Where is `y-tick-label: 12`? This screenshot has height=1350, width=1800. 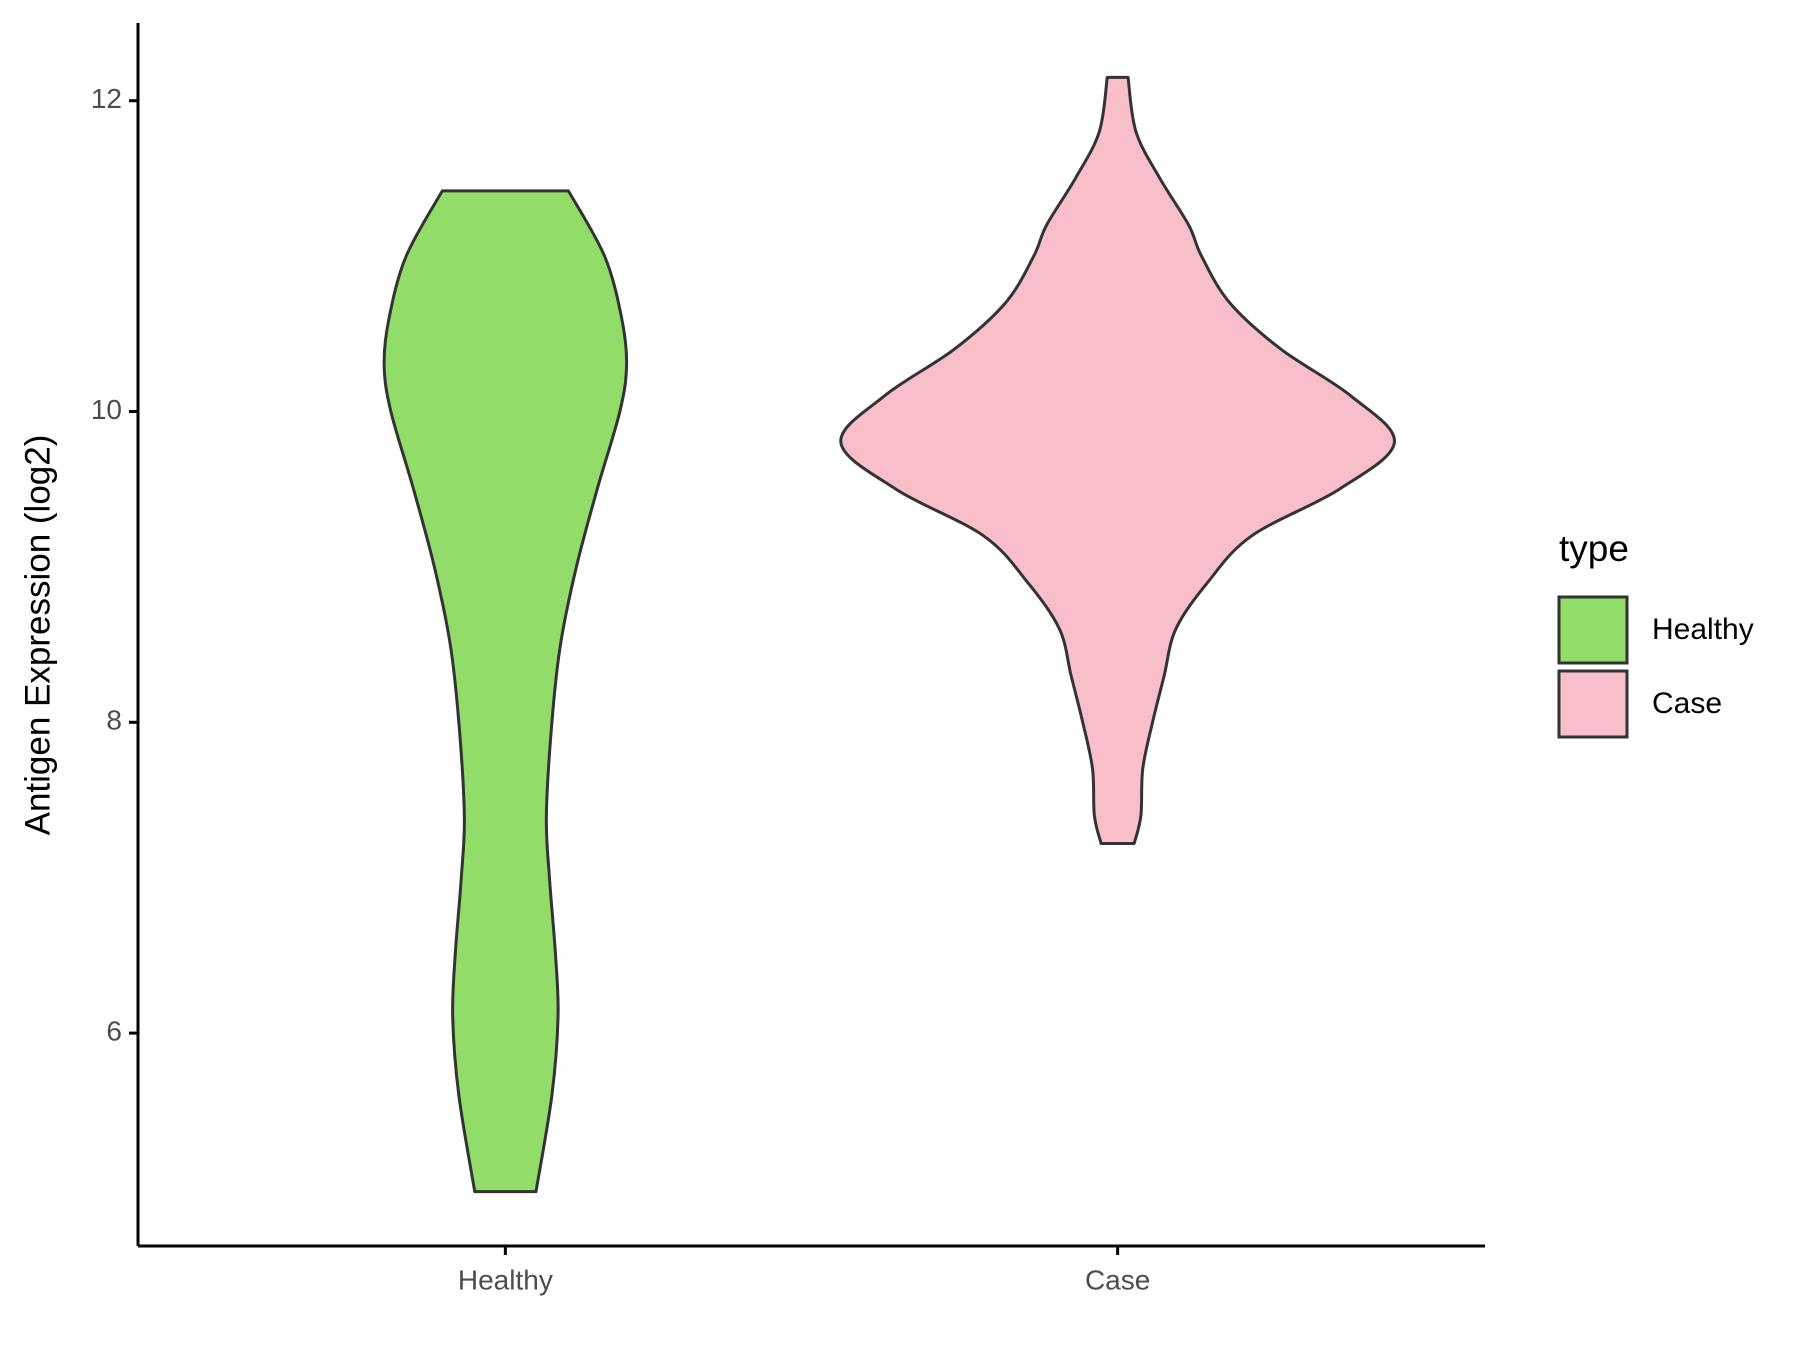
y-tick-label: 12 is located at coordinates (106, 98).